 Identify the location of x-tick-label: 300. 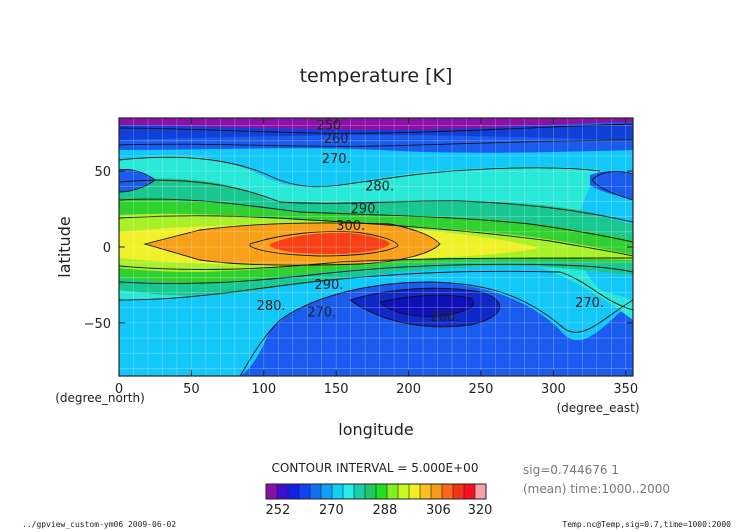
(553, 389).